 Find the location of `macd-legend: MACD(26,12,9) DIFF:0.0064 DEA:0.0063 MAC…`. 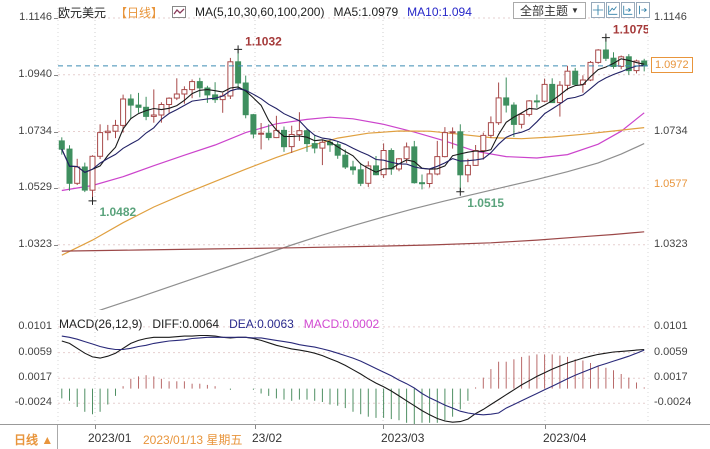

macd-legend: MACD(26,12,9) DIFF:0.0064 DEA:0.0063 MAC… is located at coordinates (219, 324).